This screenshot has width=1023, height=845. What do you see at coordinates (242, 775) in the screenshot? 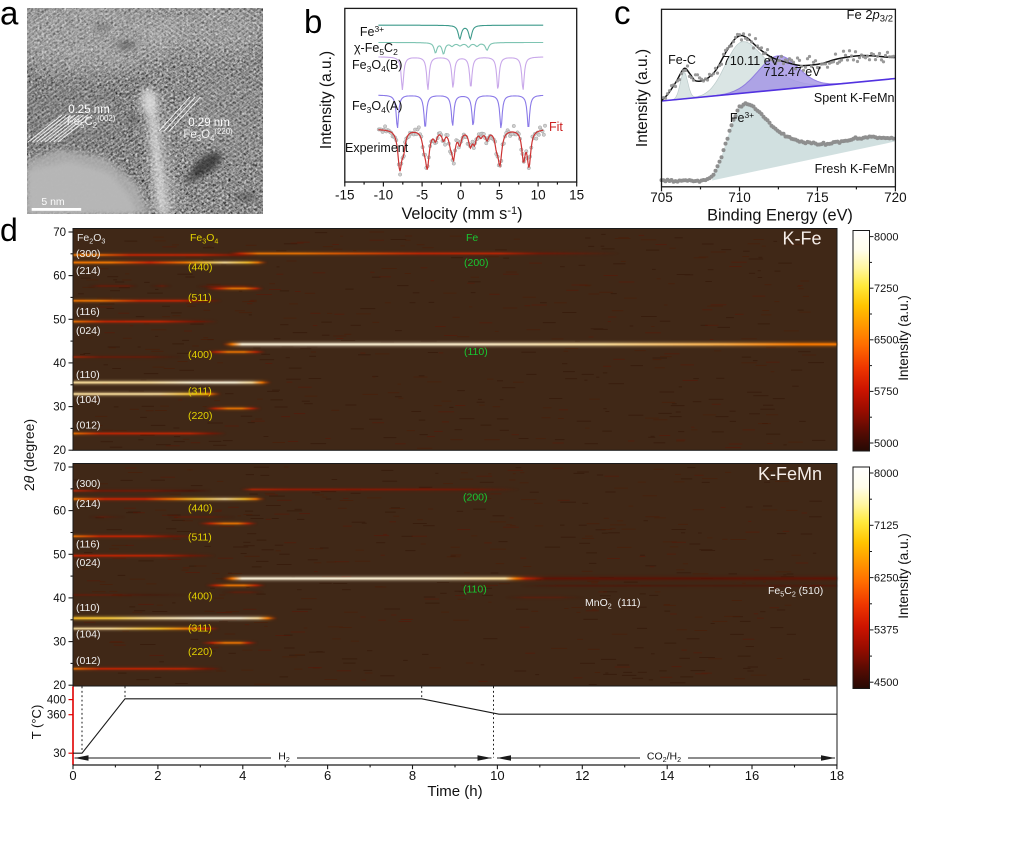
I see `svg-text: 4` at bounding box center [242, 775].